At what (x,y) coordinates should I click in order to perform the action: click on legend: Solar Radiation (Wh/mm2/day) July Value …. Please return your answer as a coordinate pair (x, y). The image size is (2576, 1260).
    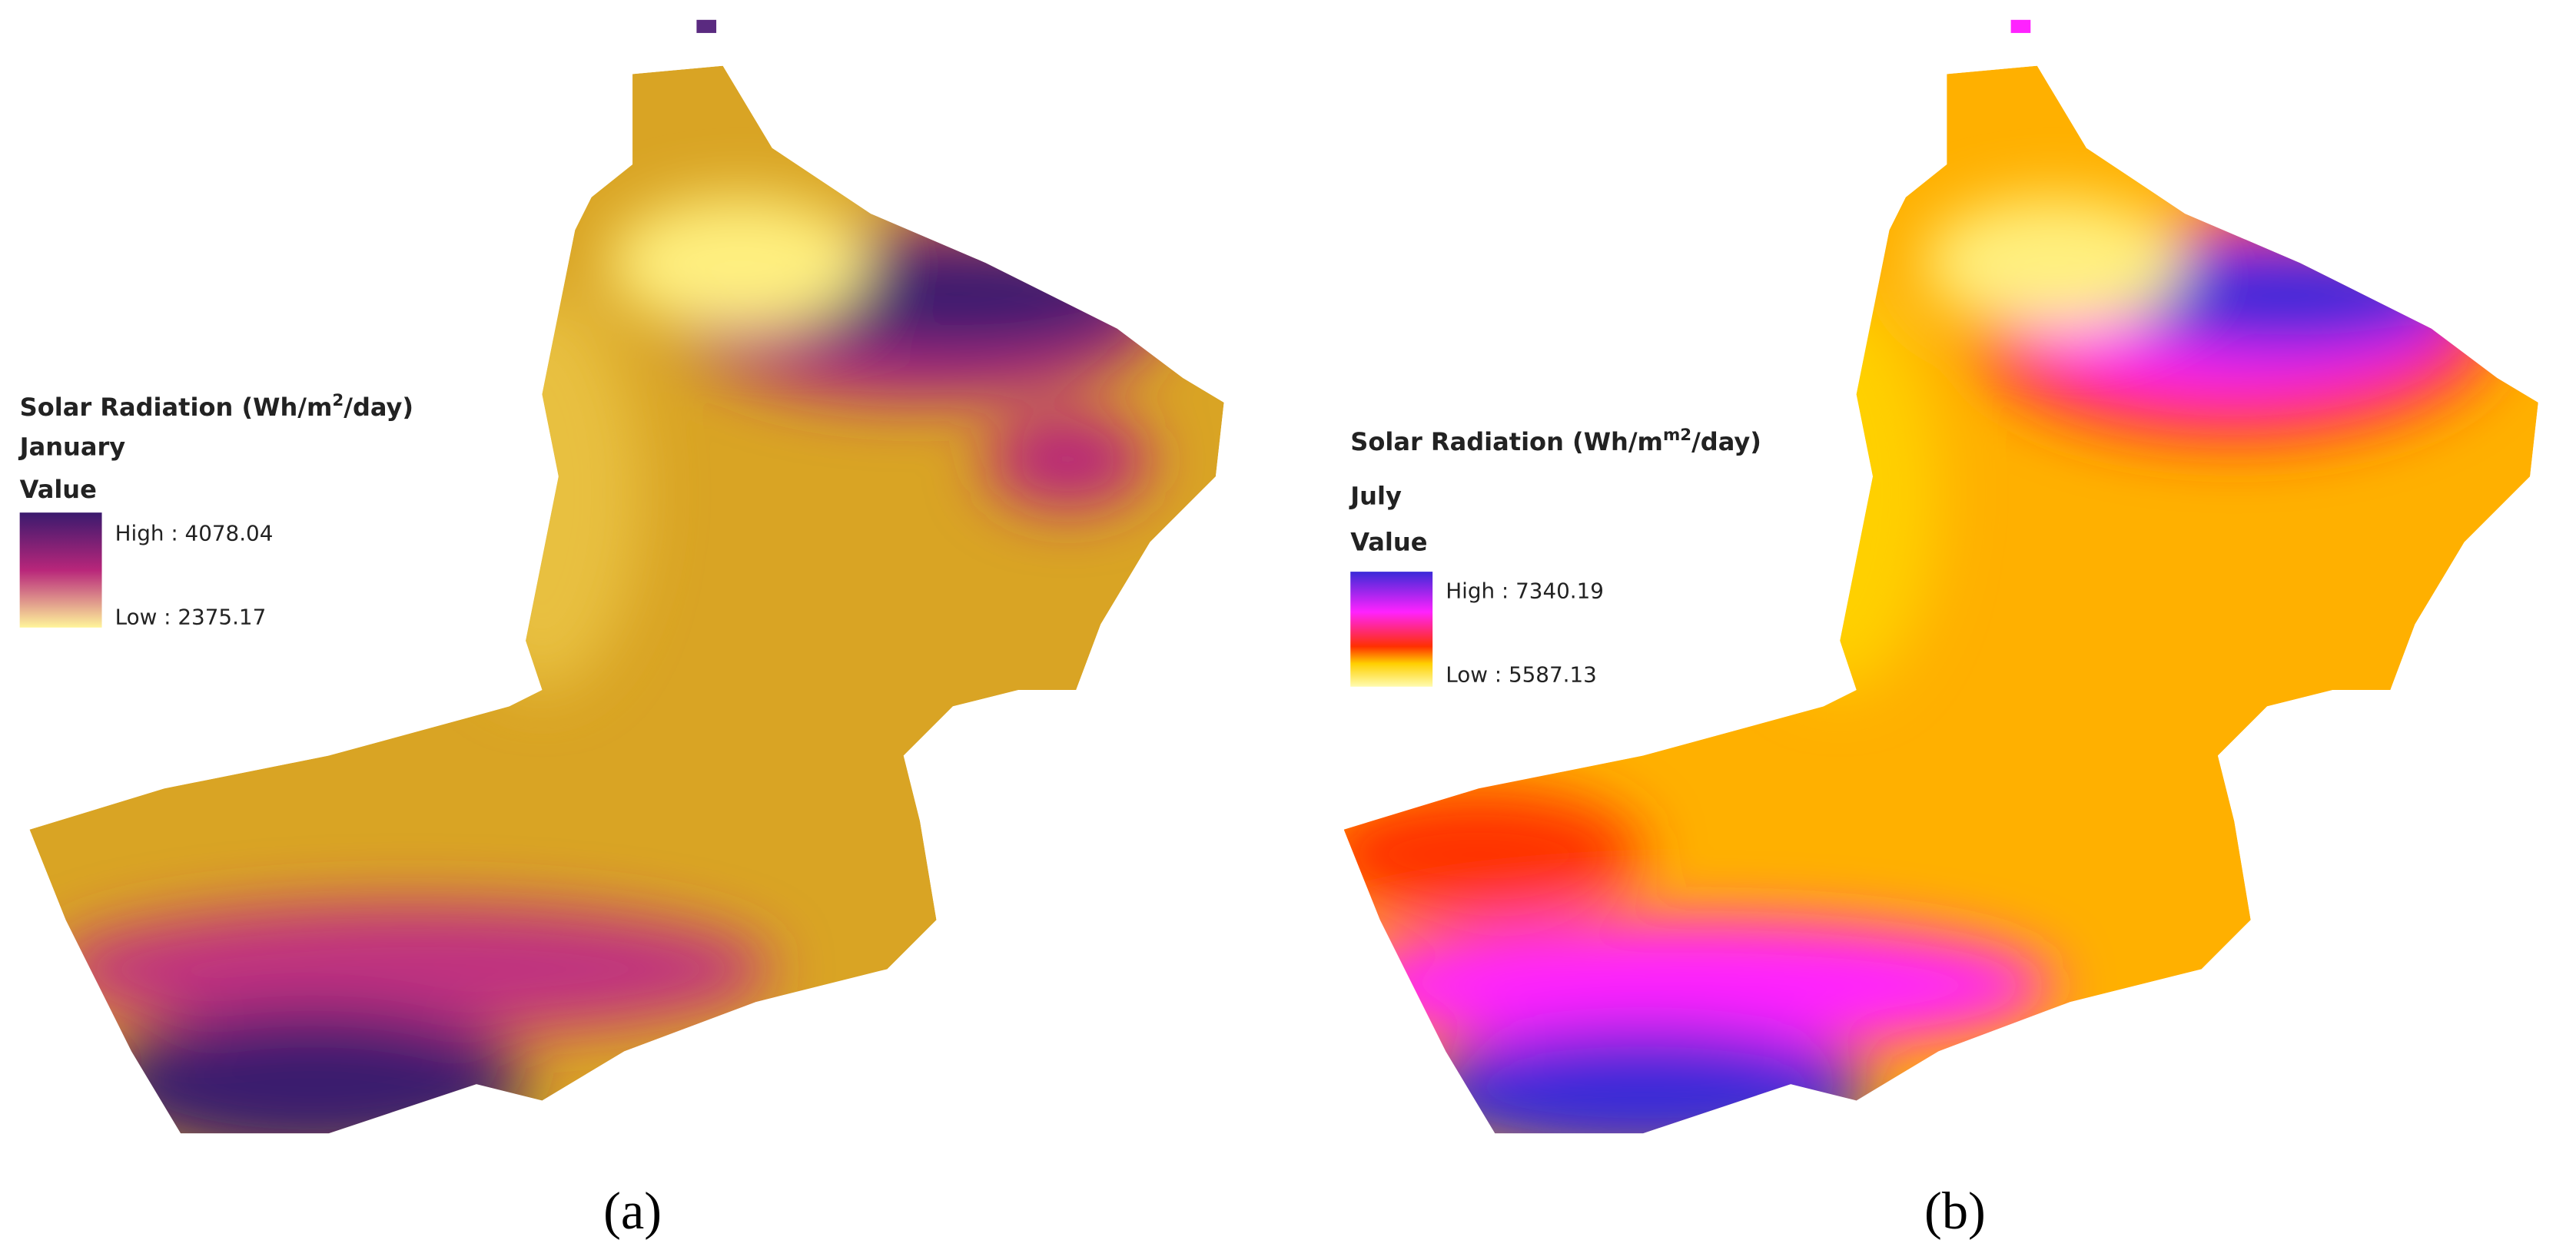
    Looking at the image, I should click on (1555, 556).